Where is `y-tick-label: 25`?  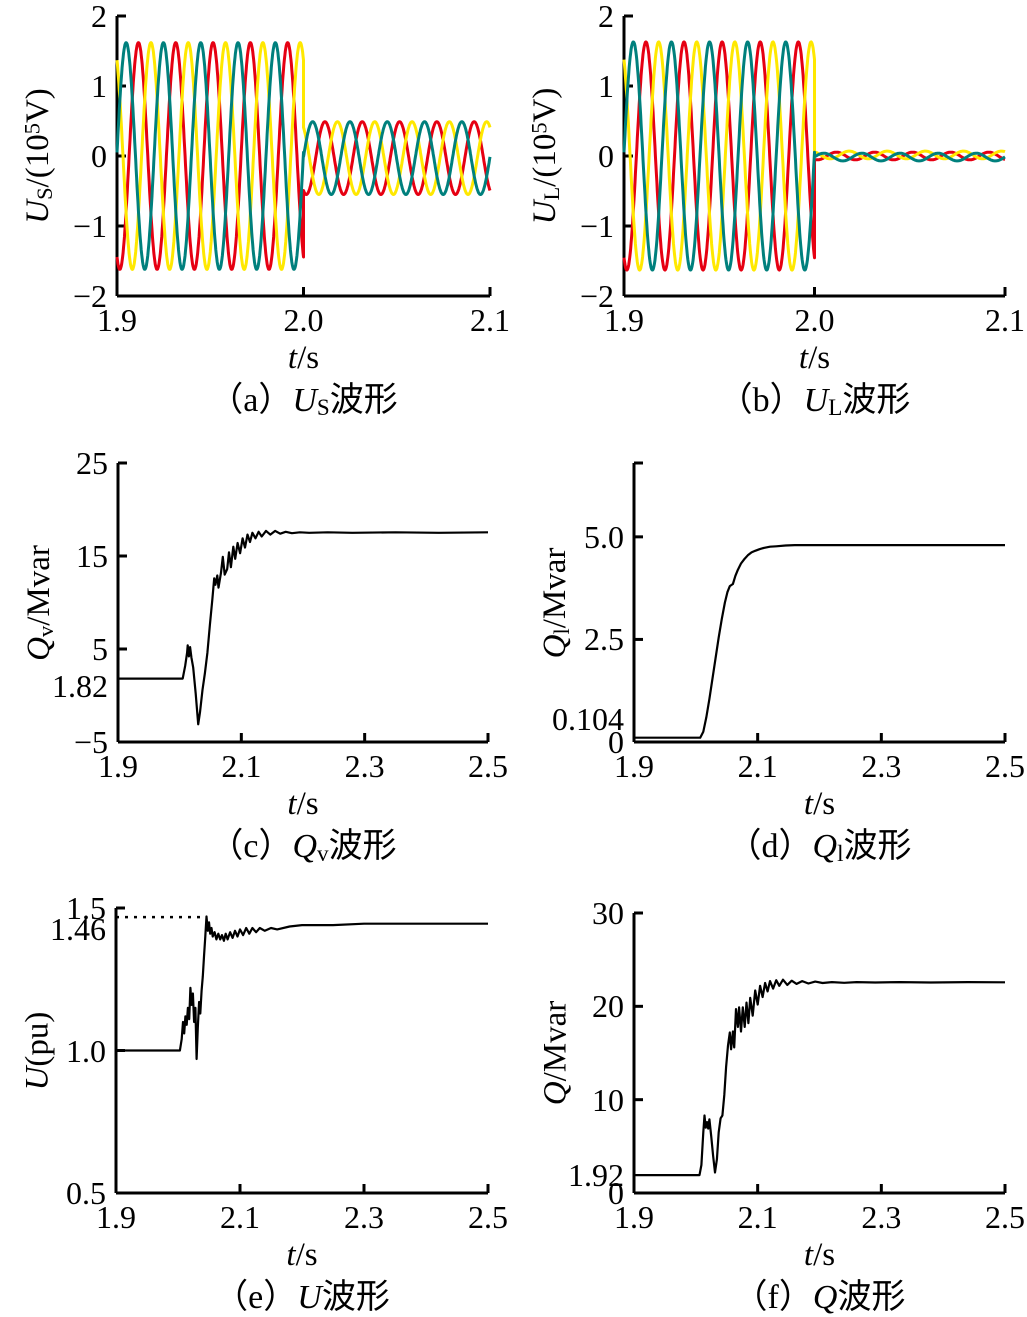
y-tick-label: 25 is located at coordinates (92, 463).